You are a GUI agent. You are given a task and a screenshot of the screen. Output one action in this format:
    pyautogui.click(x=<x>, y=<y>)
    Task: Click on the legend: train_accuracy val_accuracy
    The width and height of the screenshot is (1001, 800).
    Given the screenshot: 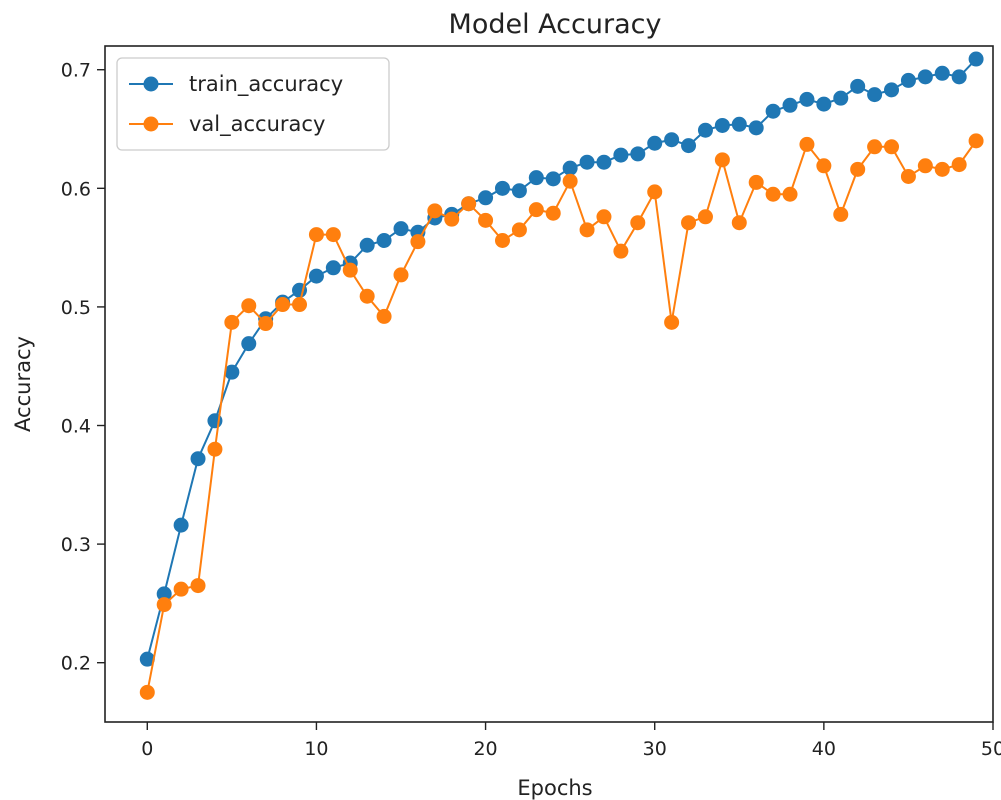 What is the action you would take?
    pyautogui.click(x=253, y=104)
    